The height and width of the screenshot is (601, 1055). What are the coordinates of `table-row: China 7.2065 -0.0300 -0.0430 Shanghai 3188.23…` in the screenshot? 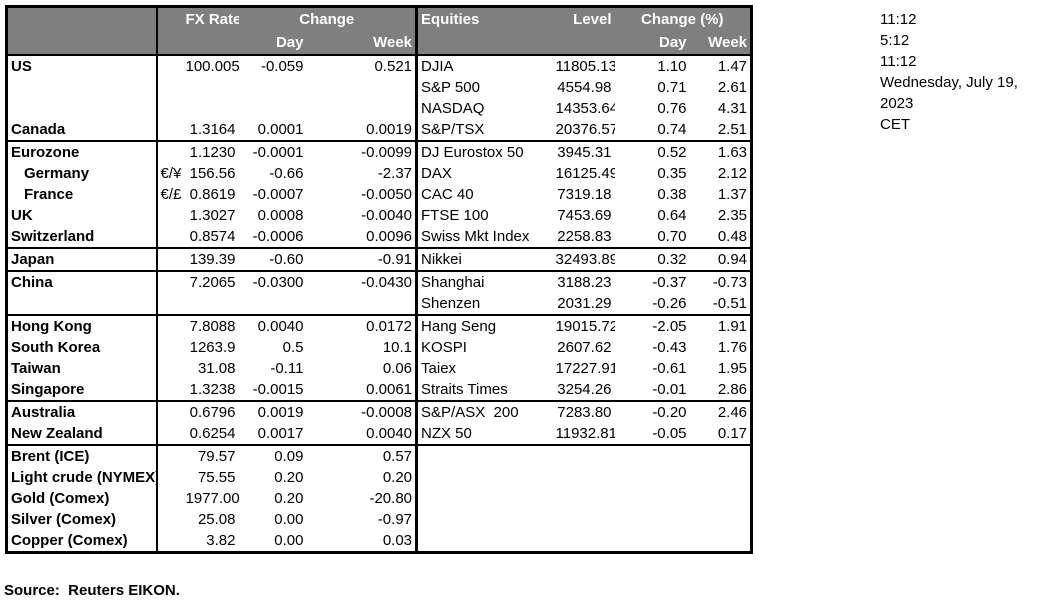 It's located at (379, 281).